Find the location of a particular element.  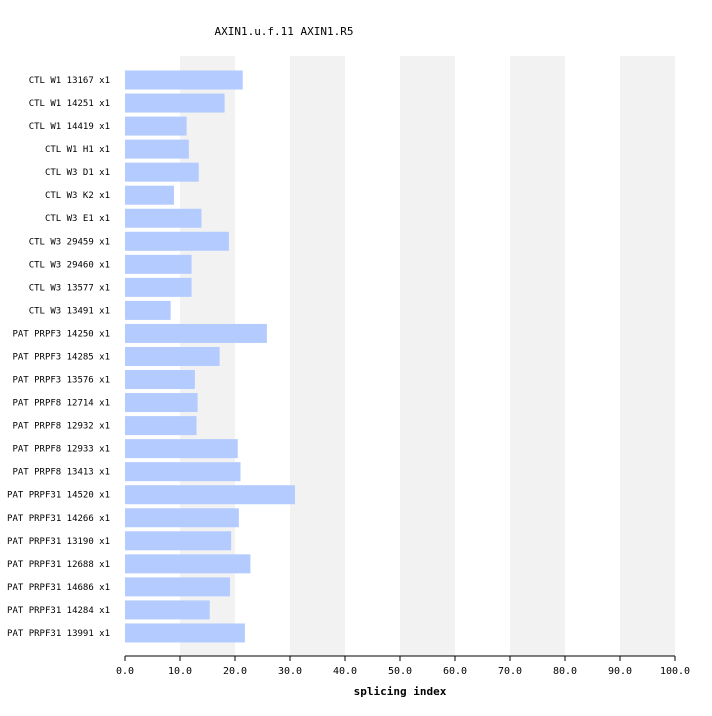

x-tick-label: 10.0 is located at coordinates (180, 671).